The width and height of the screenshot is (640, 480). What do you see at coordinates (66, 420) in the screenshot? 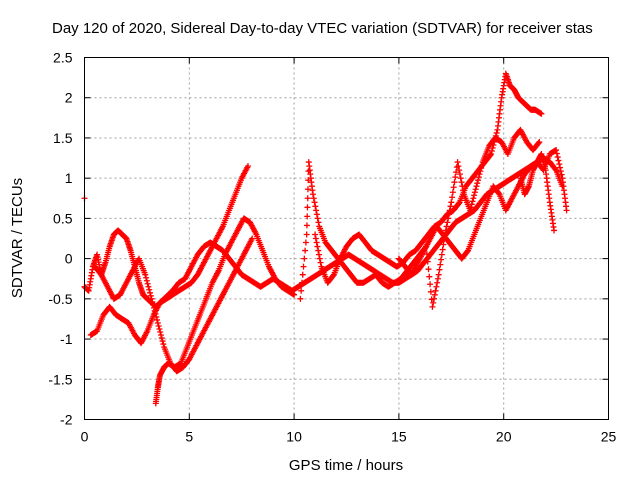
I see `y-tick-label: -2` at bounding box center [66, 420].